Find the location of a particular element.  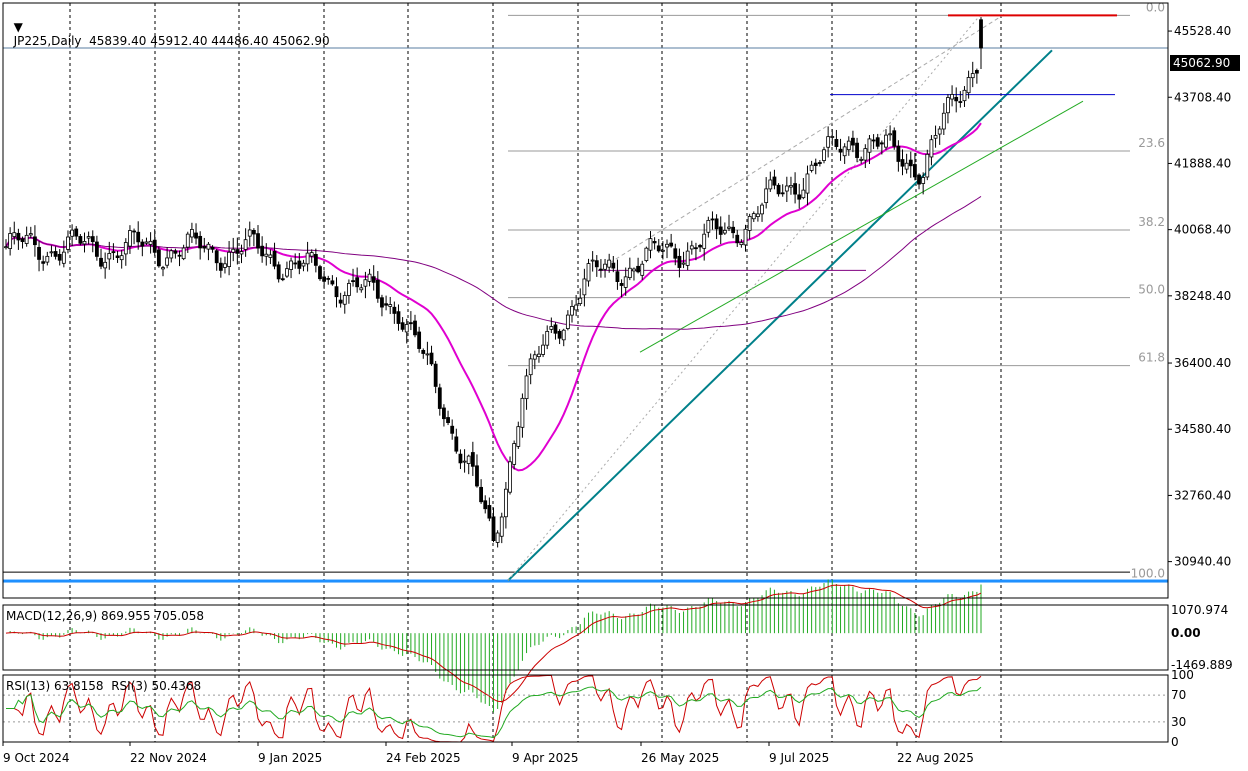

fib-label-5: 100.0 is located at coordinates (1148, 573).